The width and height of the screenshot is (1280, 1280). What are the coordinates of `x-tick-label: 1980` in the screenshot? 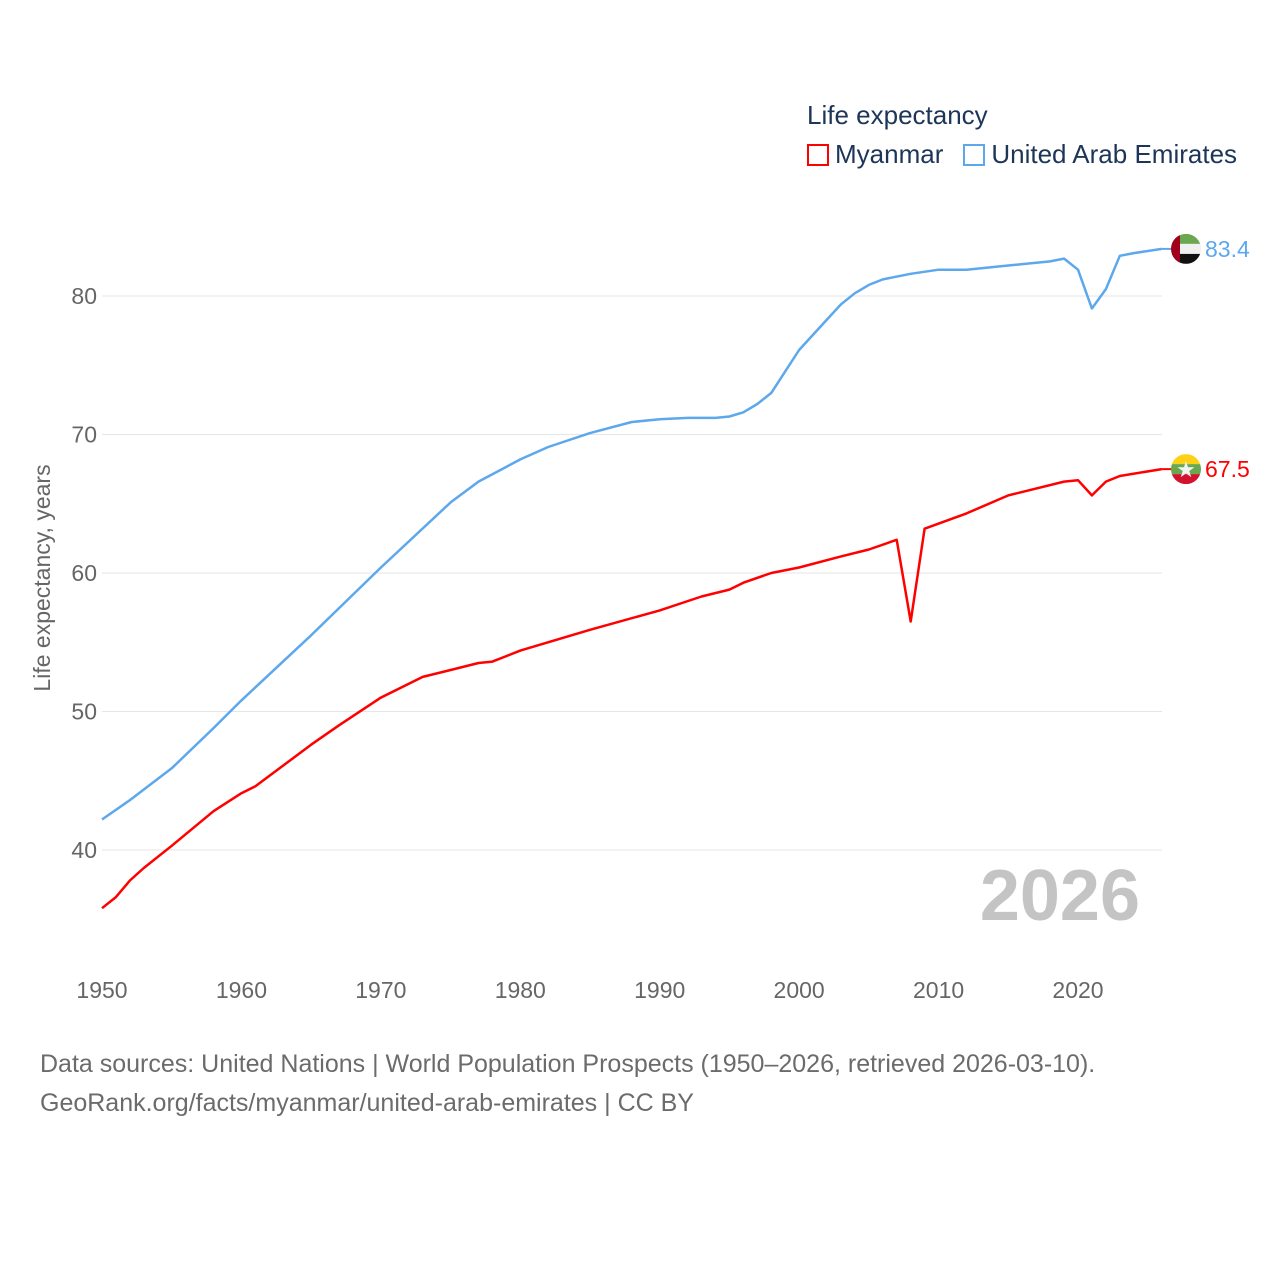 It's located at (520, 990).